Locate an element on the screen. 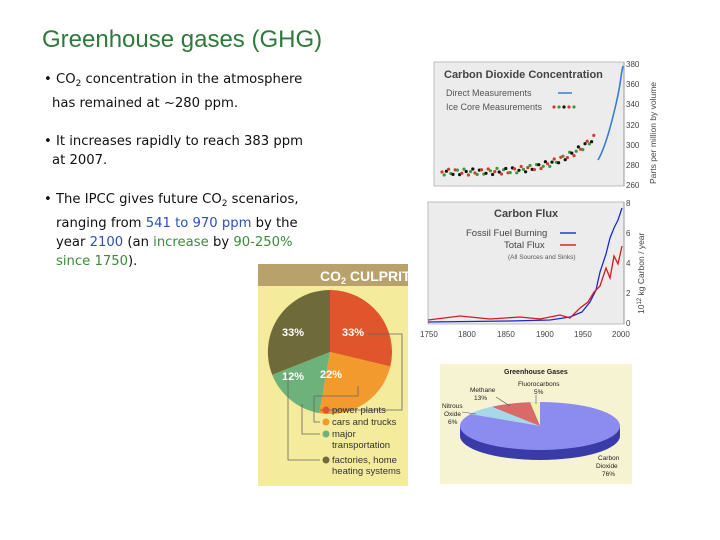  flux-ylabel-a: 10 is located at coordinates (641, 309).